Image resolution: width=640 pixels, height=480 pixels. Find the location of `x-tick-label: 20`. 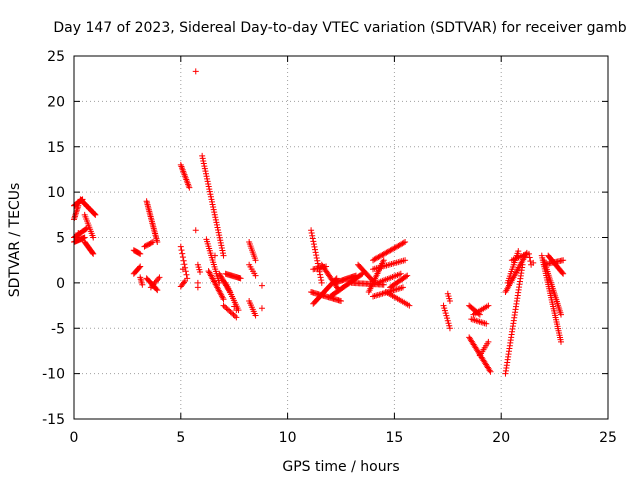

x-tick-label: 20 is located at coordinates (501, 438).